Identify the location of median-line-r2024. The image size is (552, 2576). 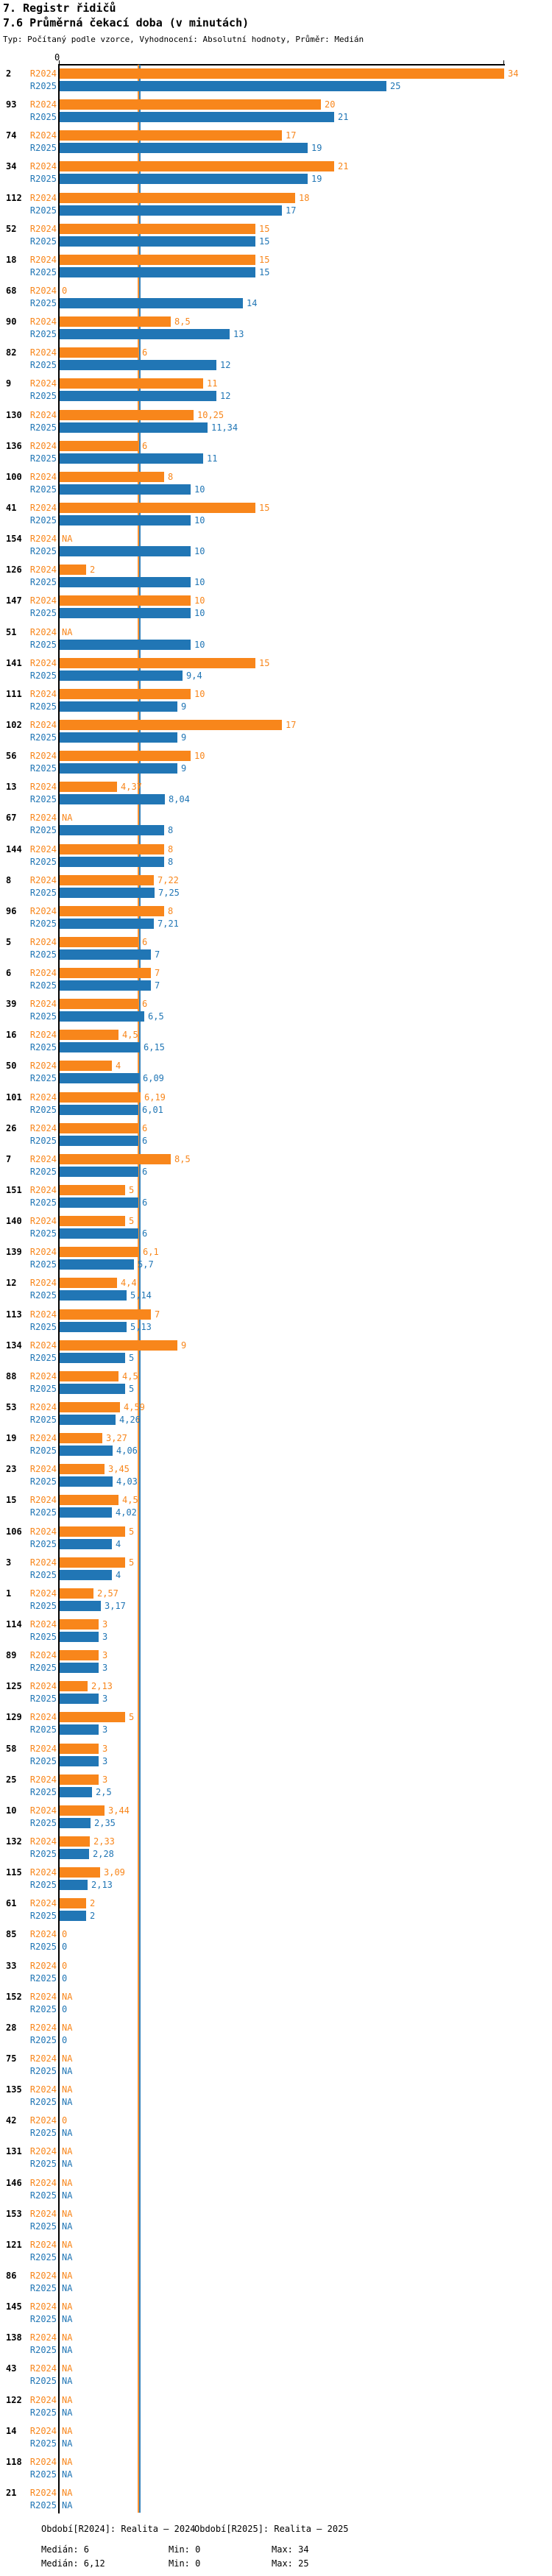
(138, 1289).